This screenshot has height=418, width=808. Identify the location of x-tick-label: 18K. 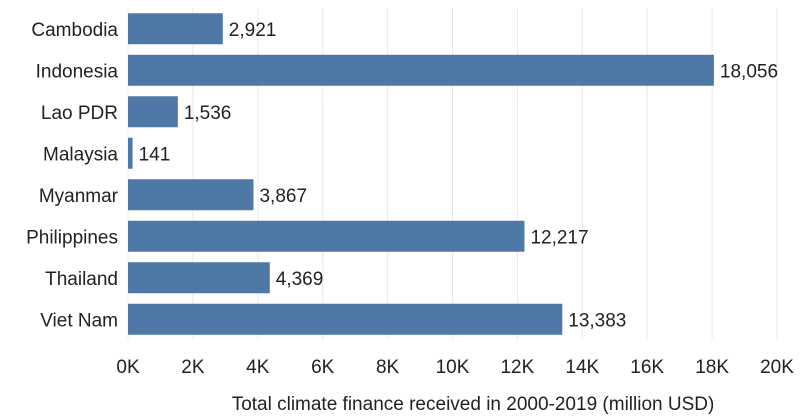
(712, 367).